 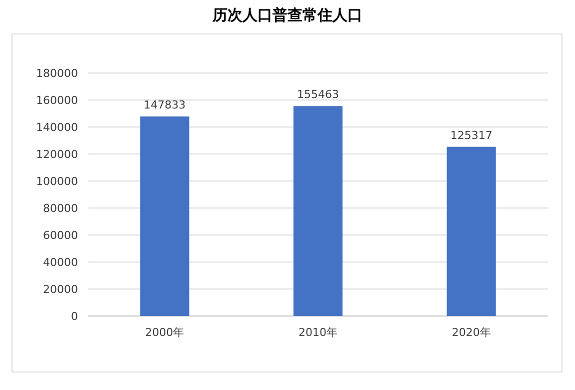 What do you see at coordinates (318, 332) in the screenshot?
I see `x-tick-label: 2010年` at bounding box center [318, 332].